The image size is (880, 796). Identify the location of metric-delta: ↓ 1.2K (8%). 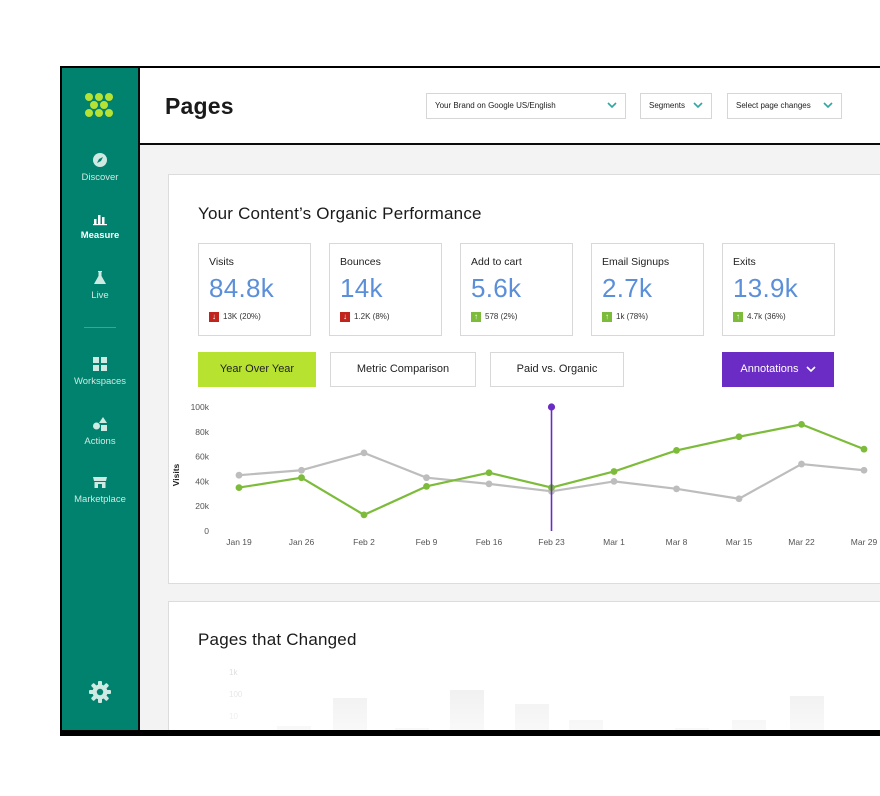
(365, 317).